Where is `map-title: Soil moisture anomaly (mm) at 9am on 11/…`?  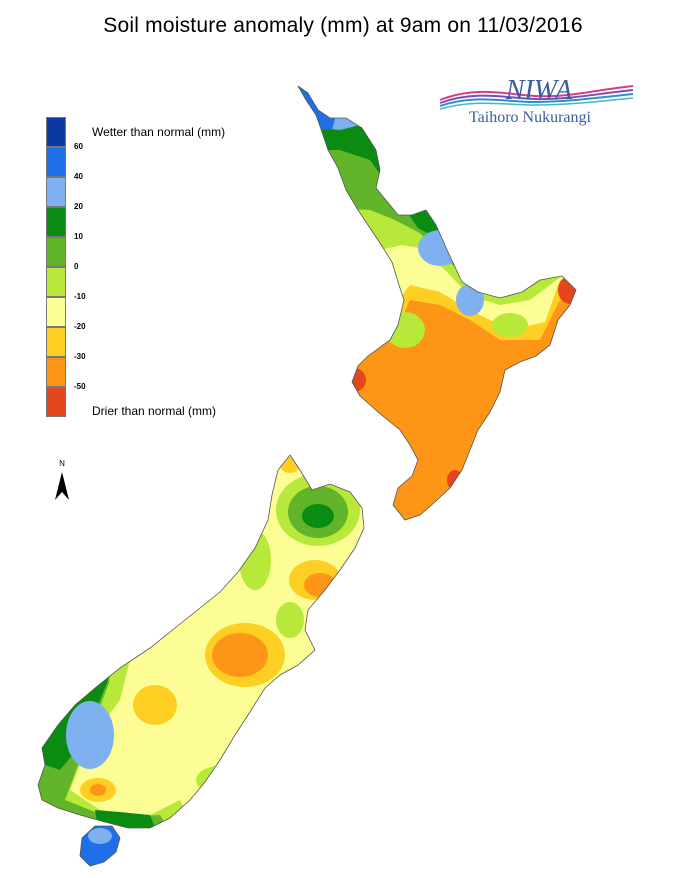
map-title: Soil moisture anomaly (mm) at 9am on 11/… is located at coordinates (343, 25).